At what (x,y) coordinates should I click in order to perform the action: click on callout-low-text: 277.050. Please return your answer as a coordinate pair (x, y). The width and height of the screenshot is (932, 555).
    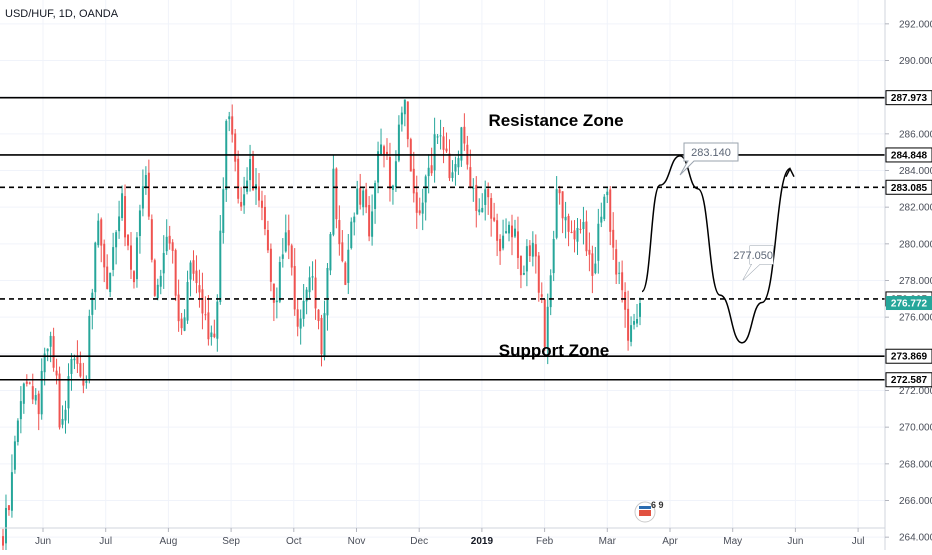
    Looking at the image, I should click on (753, 256).